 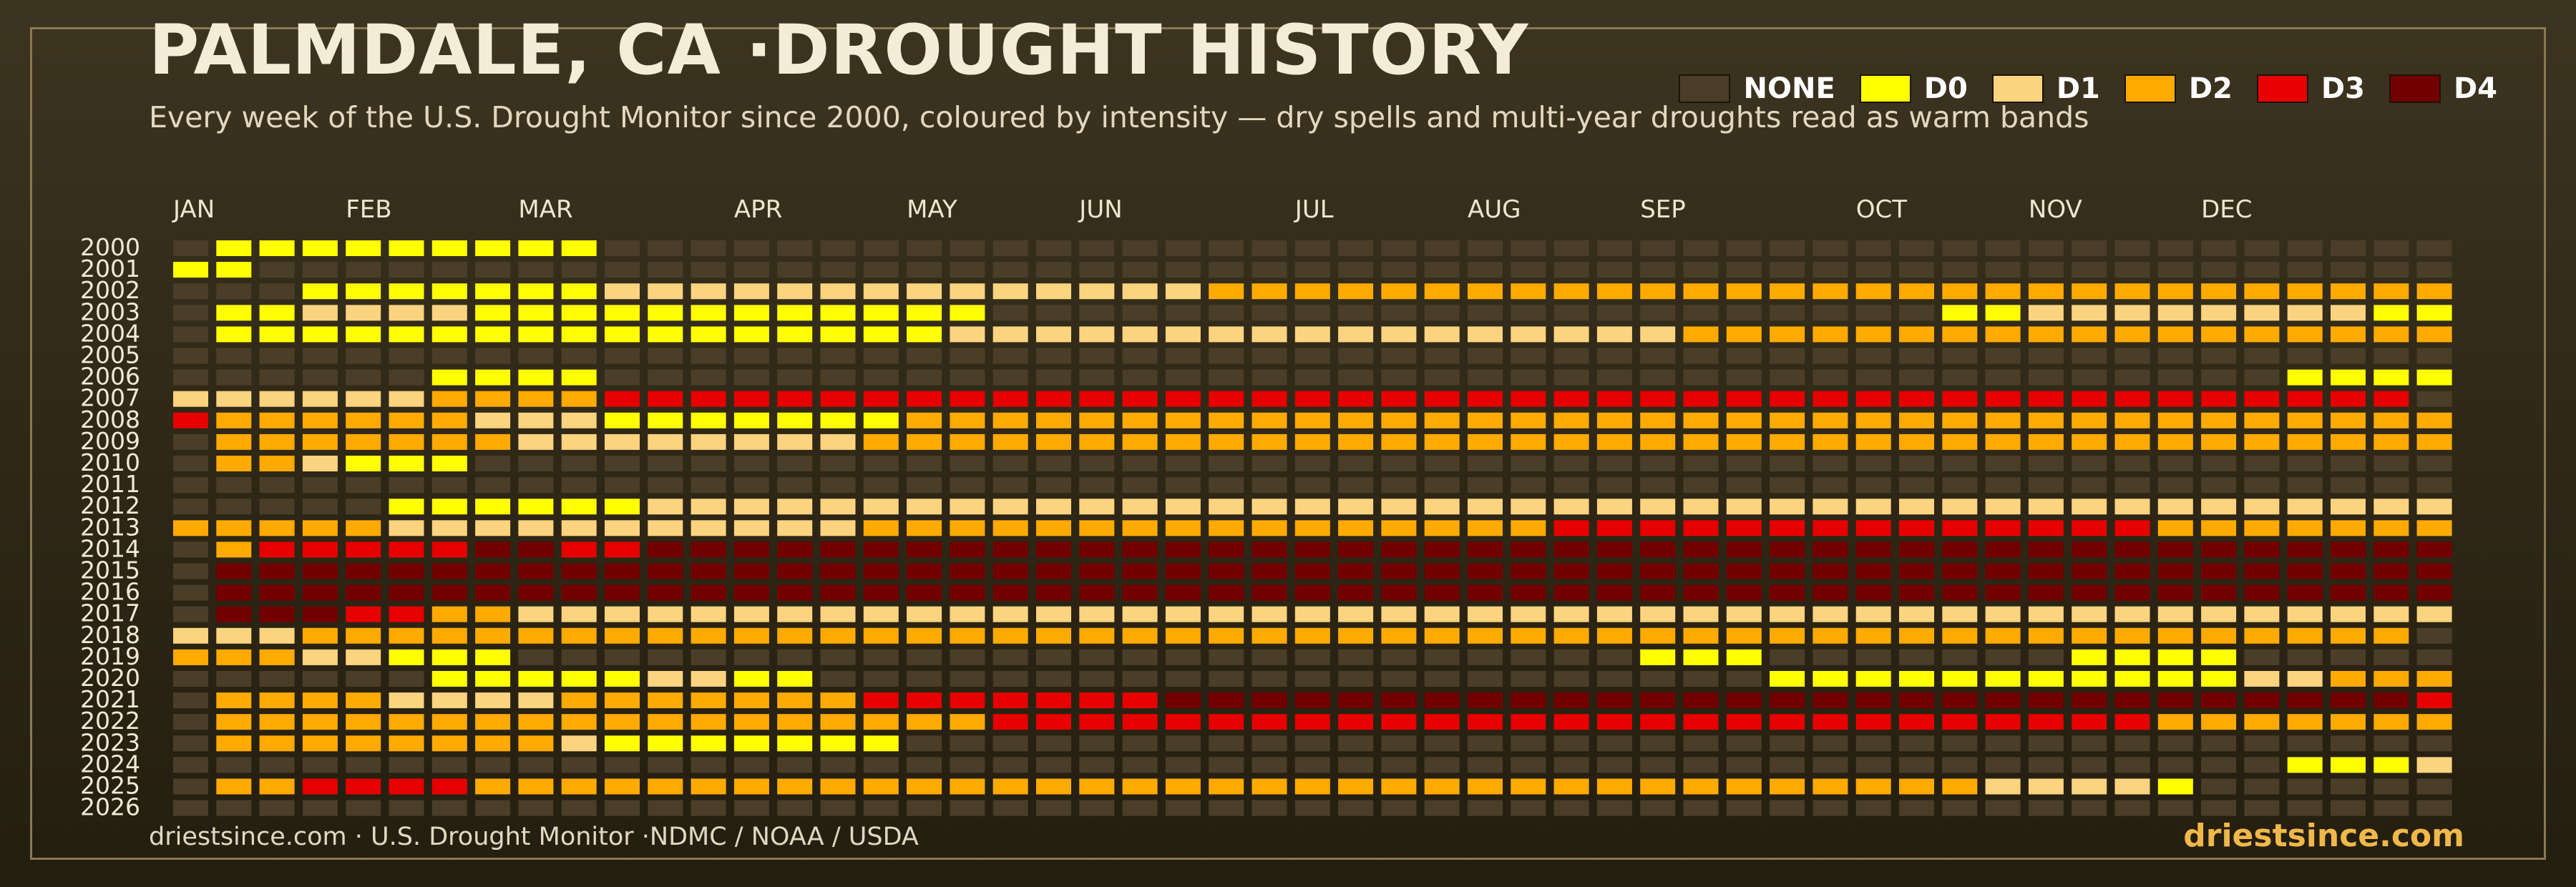 What do you see at coordinates (1312, 399) in the screenshot?
I see `week-row-2007` at bounding box center [1312, 399].